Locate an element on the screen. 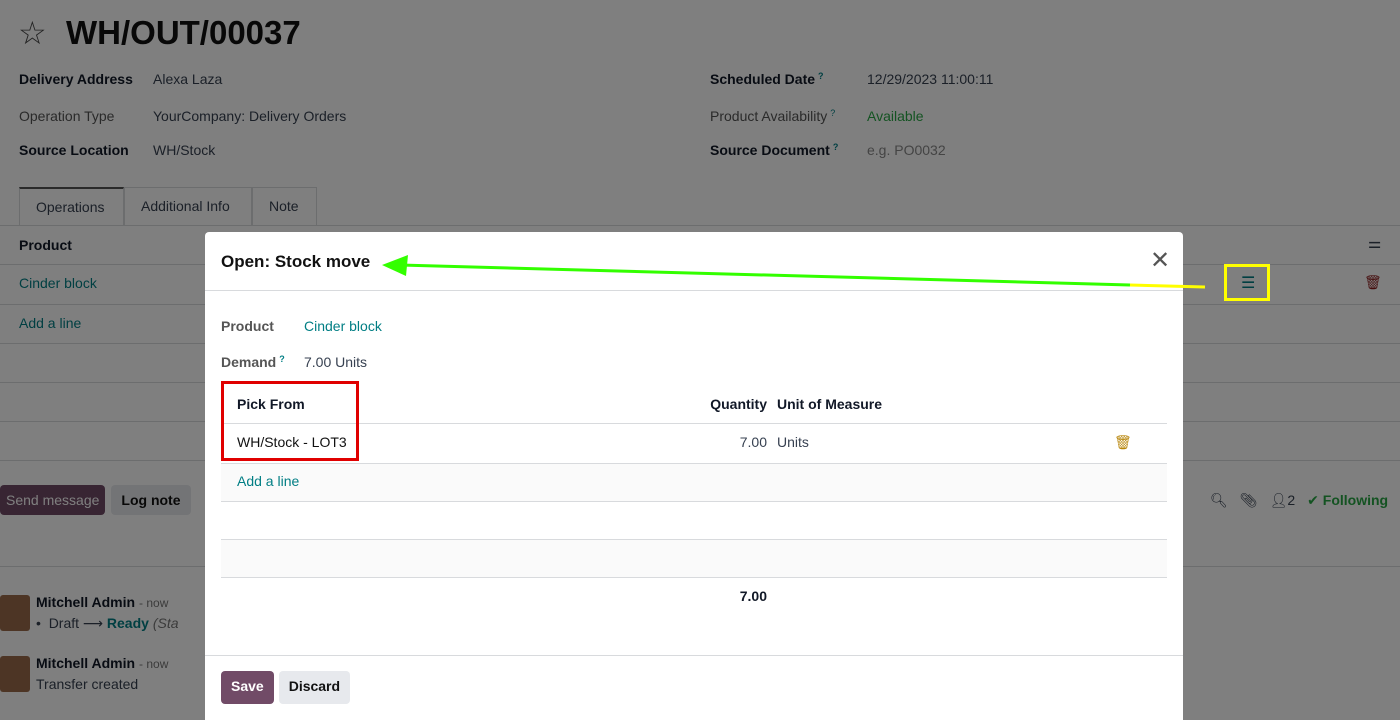 Image resolution: width=1400 pixels, height=720 pixels. discard-button: Discard is located at coordinates (314, 687).